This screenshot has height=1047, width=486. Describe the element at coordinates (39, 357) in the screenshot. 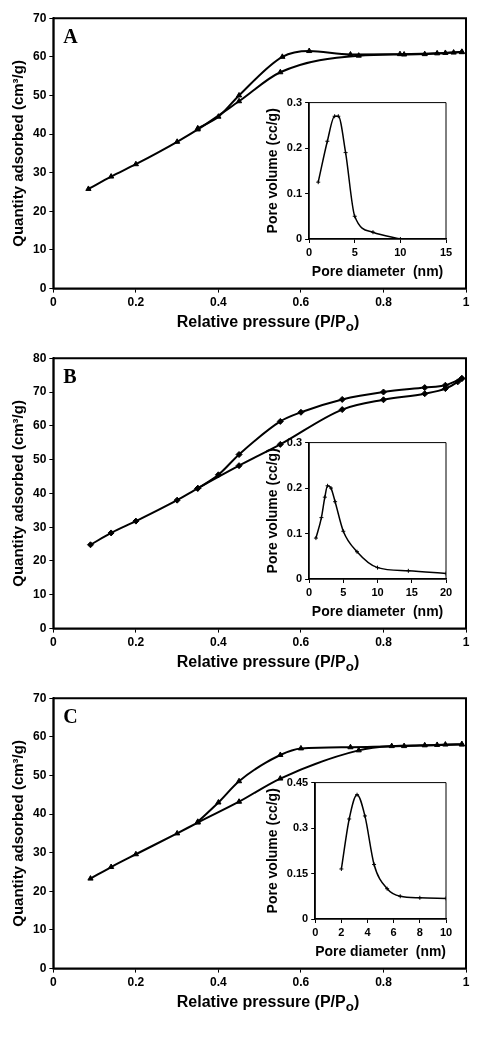

I see `y-tick-label: 80` at that location.